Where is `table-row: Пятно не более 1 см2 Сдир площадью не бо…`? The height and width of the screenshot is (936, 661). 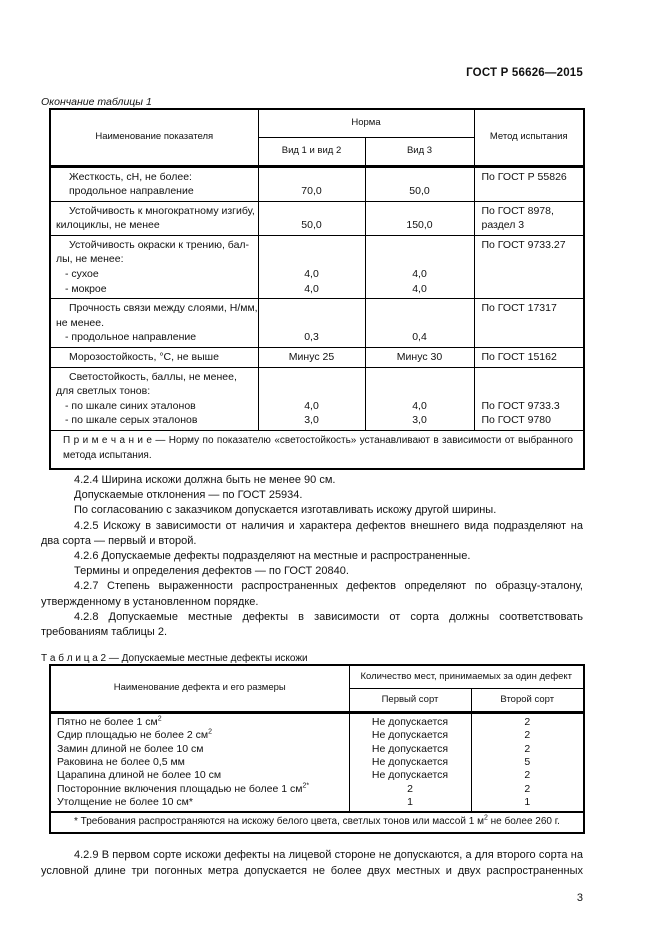
table-row: Пятно не более 1 см2 Сдир площадью не бо… is located at coordinates (317, 761).